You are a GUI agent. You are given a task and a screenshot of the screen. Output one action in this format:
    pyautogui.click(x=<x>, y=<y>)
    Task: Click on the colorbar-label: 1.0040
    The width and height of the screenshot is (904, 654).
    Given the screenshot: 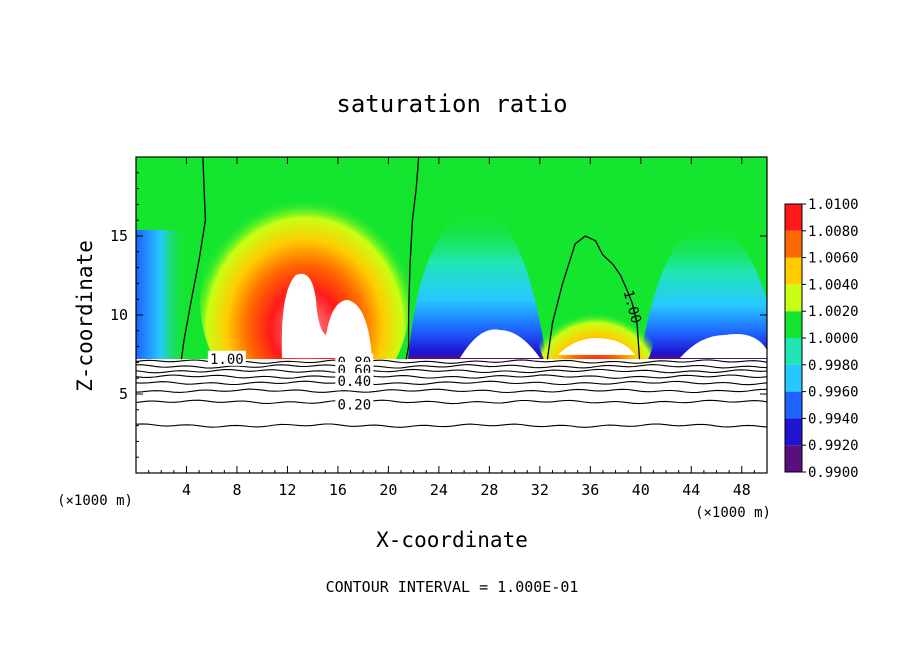 What is the action you would take?
    pyautogui.click(x=833, y=285)
    